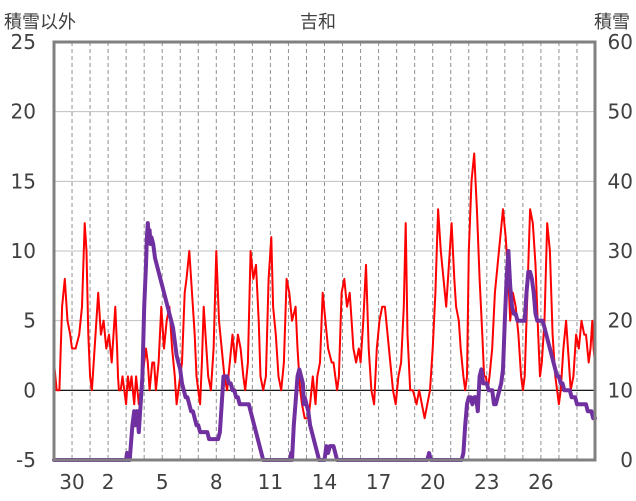 Image resolution: width=636 pixels, height=501 pixels. Describe the element at coordinates (71, 482) in the screenshot. I see `x-tick-label: 30` at that location.